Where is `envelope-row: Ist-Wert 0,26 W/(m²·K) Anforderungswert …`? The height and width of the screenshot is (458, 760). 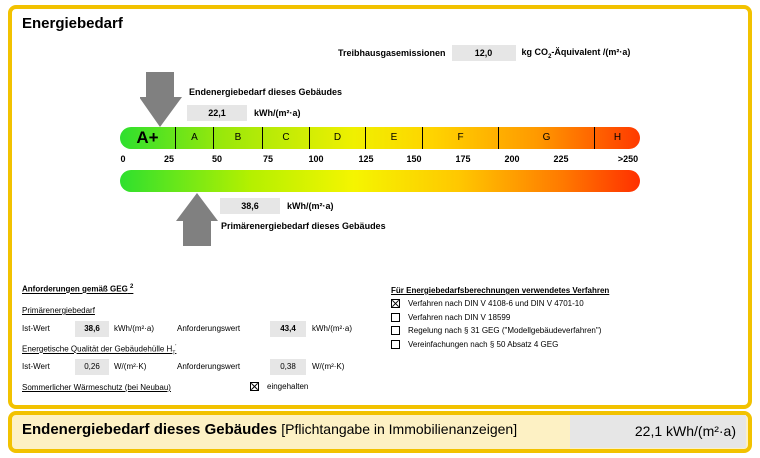
envelope-row: Ist-Wert 0,26 W/(m²·K) Anforderungswert … is located at coordinates (202, 367).